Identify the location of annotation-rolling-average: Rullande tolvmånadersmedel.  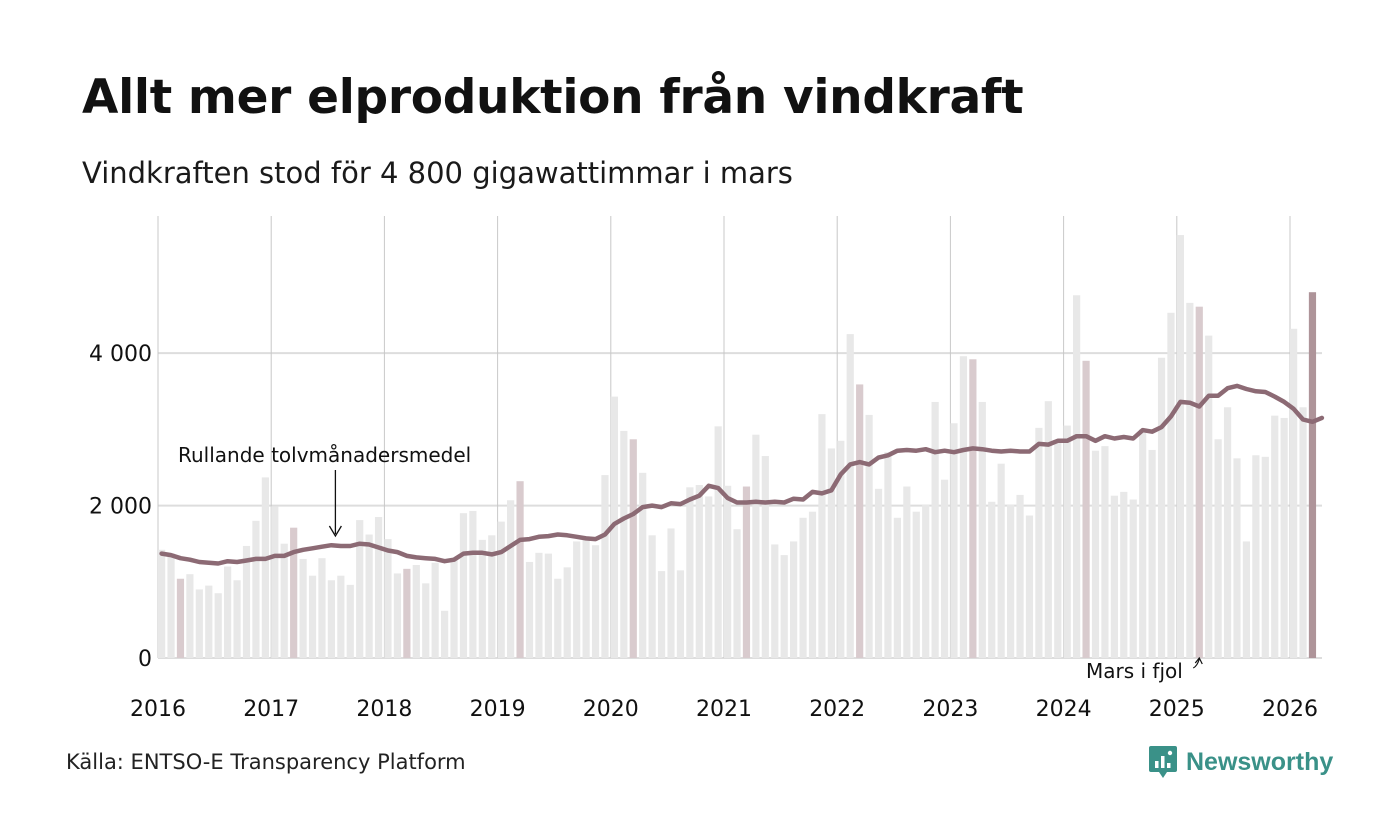
(324, 455).